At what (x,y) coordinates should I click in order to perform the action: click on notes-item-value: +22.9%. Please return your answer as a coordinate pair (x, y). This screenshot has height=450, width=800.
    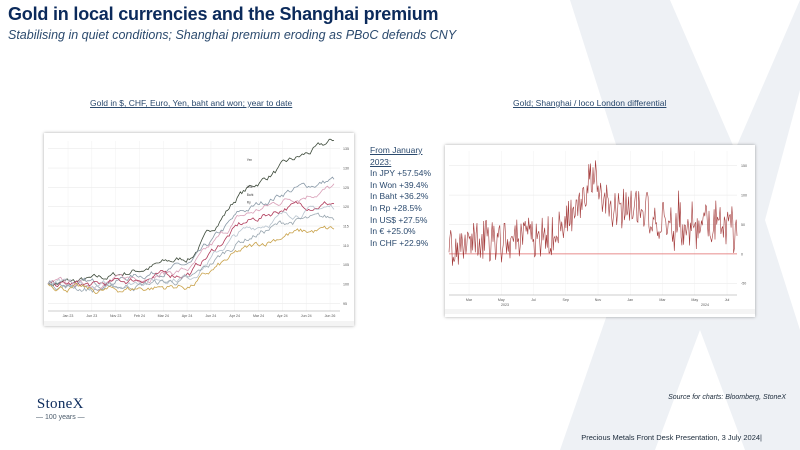
    Looking at the image, I should click on (414, 242).